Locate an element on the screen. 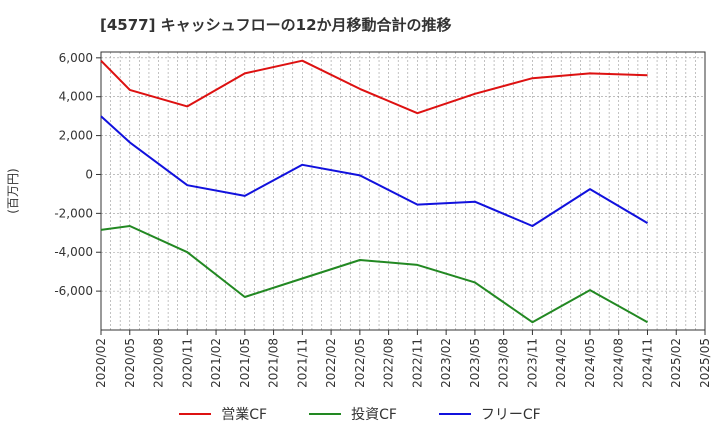 This screenshot has width=720, height=440. x-tick-label: 2021/02 is located at coordinates (216, 363).